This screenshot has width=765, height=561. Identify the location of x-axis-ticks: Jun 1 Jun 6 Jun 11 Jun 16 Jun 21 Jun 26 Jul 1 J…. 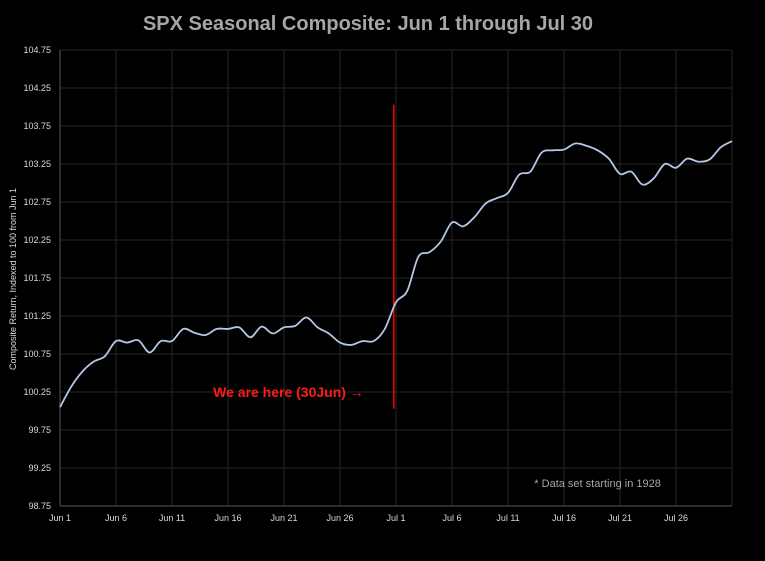
(368, 518).